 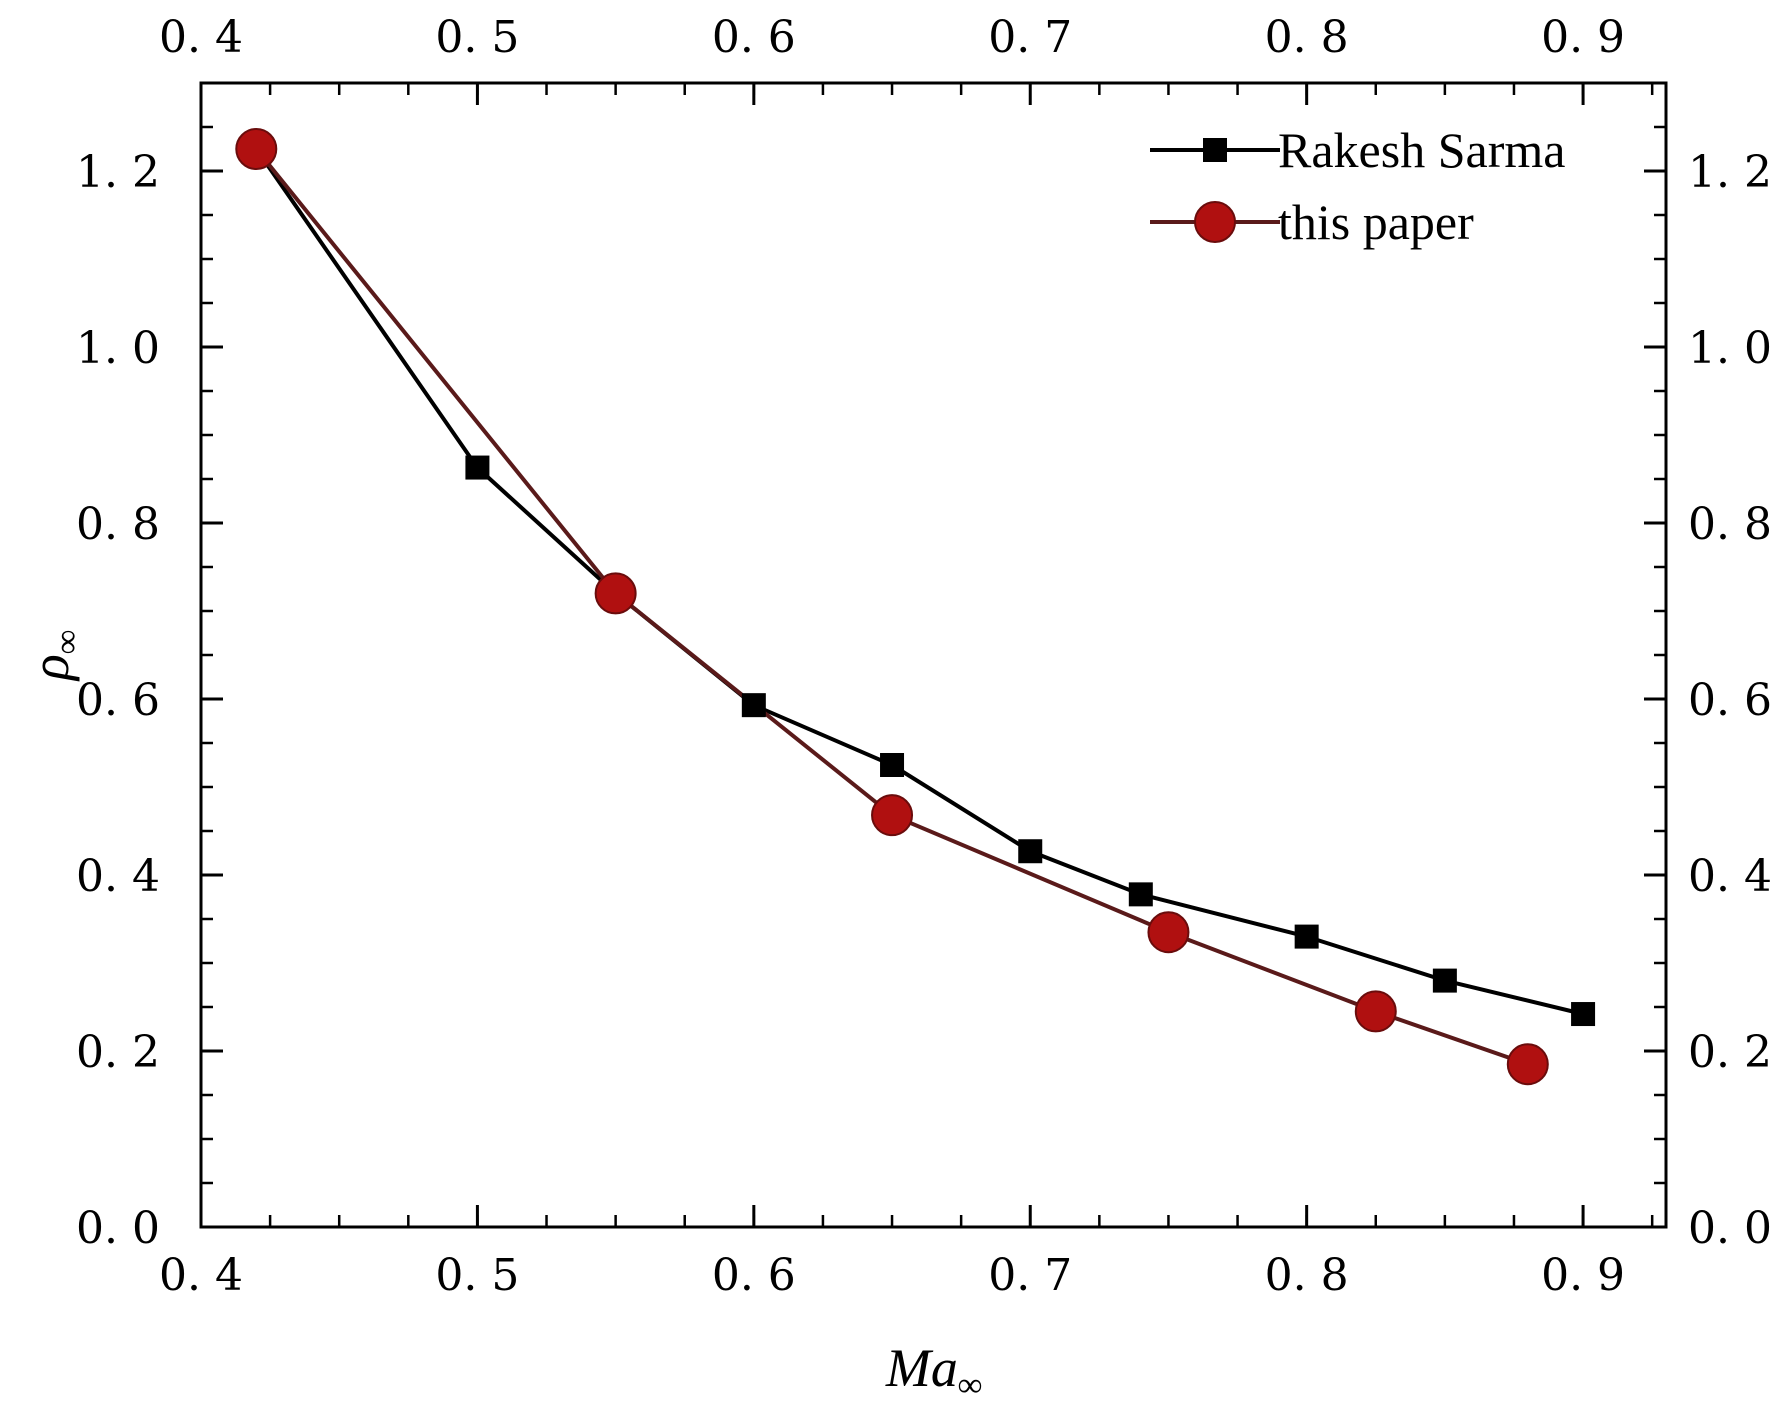 What do you see at coordinates (118, 348) in the screenshot?
I see `y-tick-label-left: 1. 0` at bounding box center [118, 348].